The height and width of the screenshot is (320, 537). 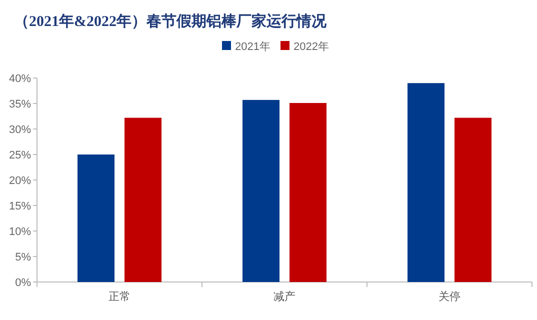 What do you see at coordinates (252, 47) in the screenshot?
I see `legend-label: 2021年` at bounding box center [252, 47].